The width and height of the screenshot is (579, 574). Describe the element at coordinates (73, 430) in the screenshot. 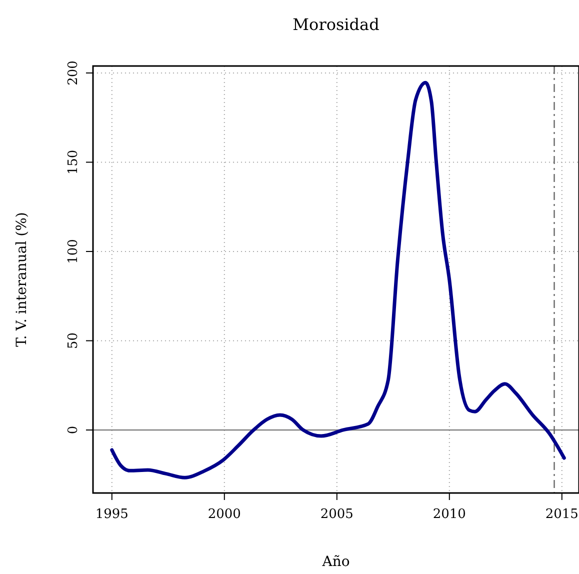

I see `y-tick-label: 0` at that location.